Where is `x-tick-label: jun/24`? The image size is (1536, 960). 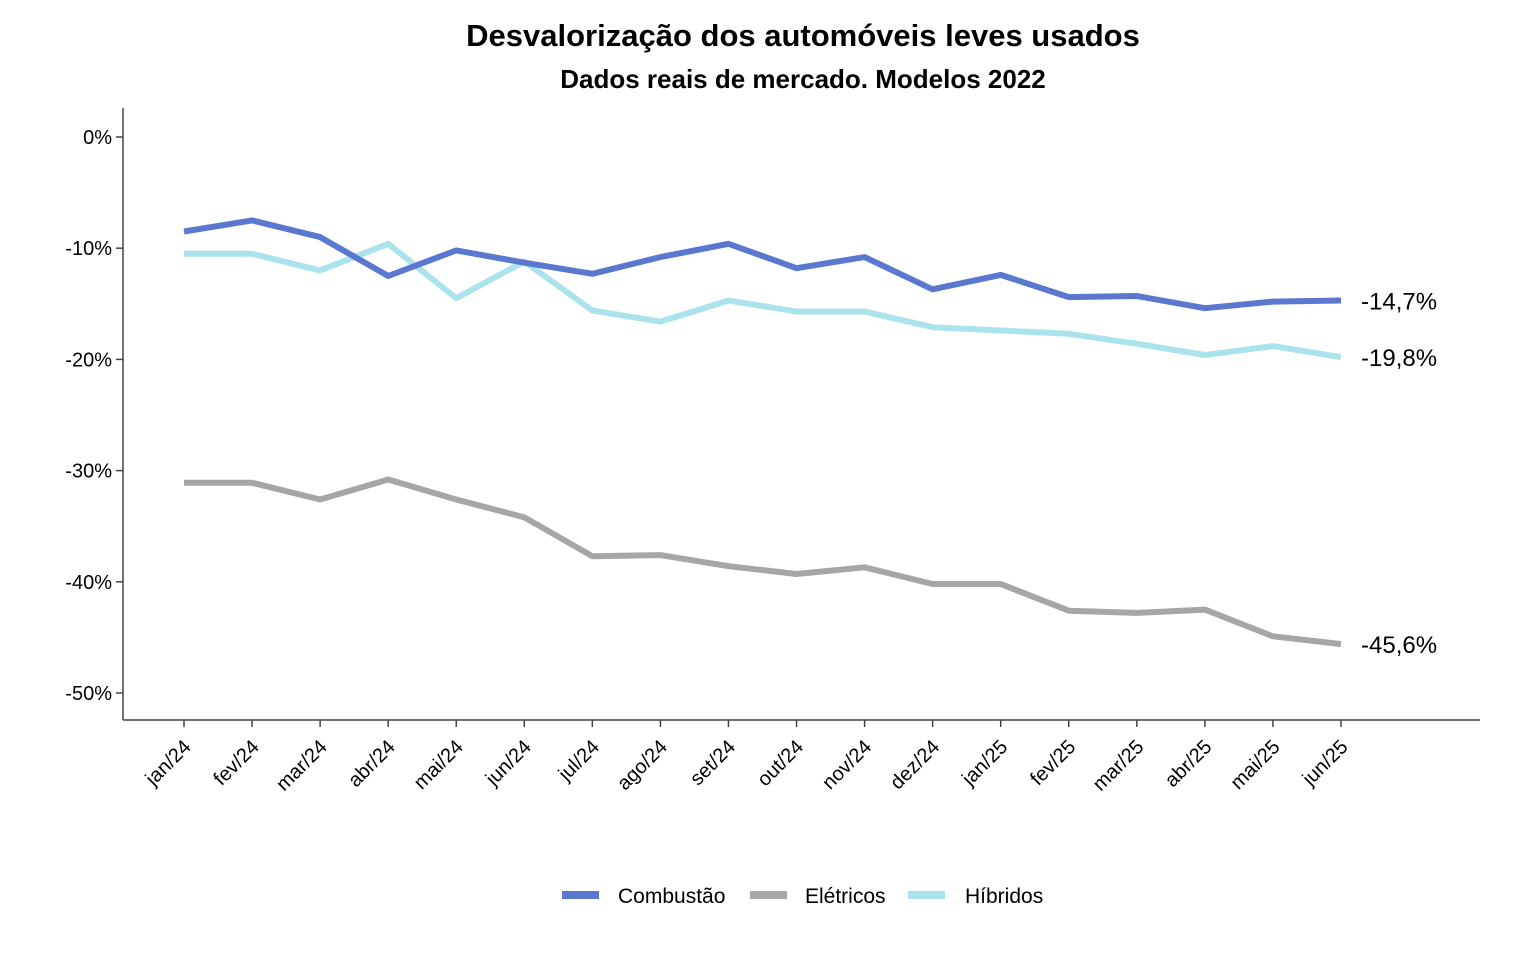
x-tick-label: jun/24 is located at coordinates (508, 763).